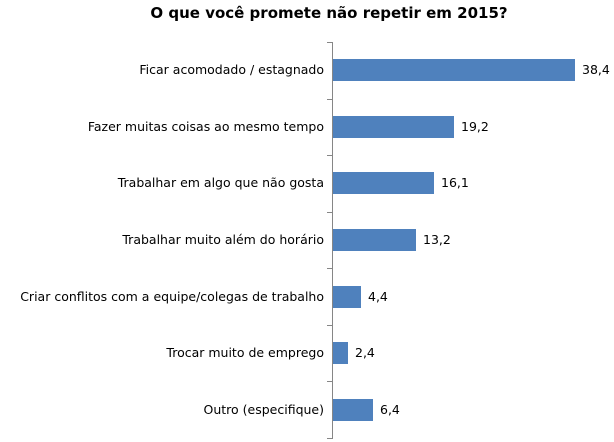 This screenshot has width=614, height=442. I want to click on data-label: 4,4, so click(378, 296).